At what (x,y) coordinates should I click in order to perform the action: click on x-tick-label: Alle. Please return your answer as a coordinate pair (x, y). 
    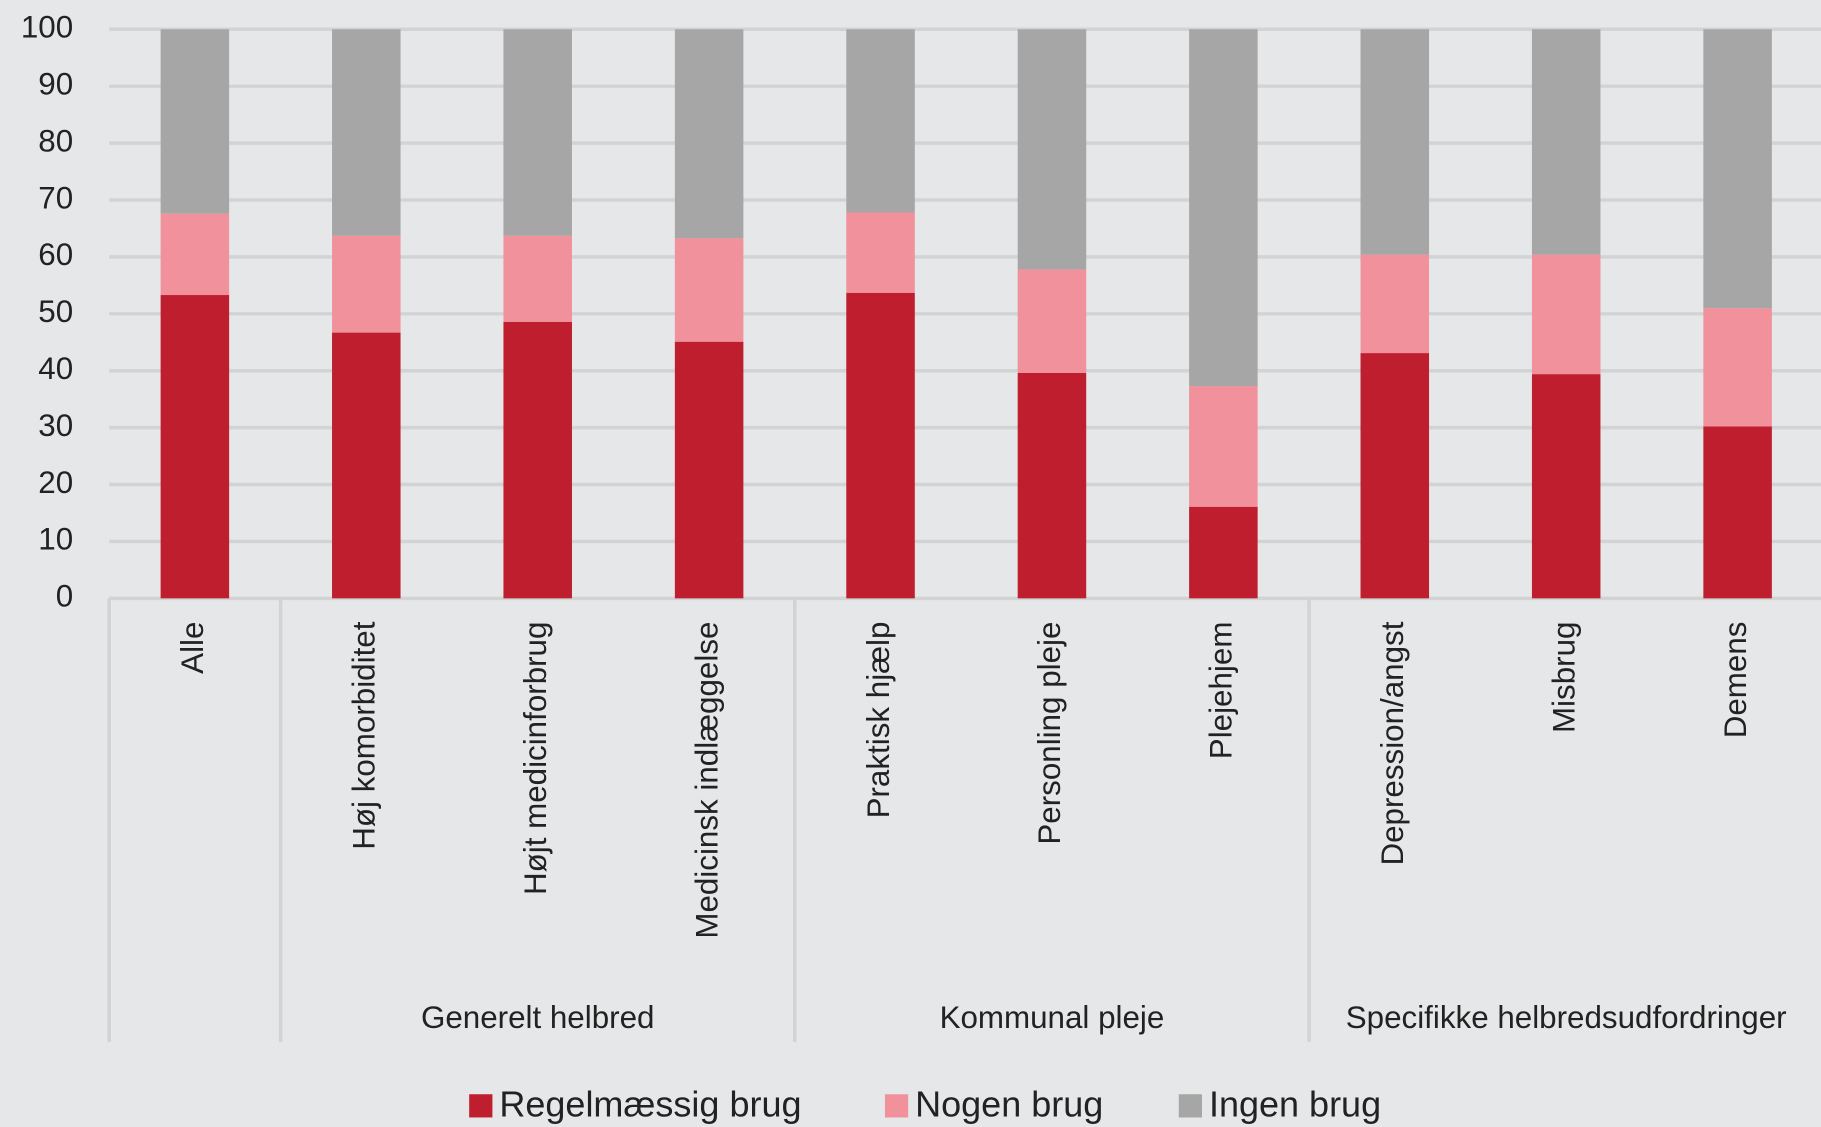
    Looking at the image, I should click on (192, 648).